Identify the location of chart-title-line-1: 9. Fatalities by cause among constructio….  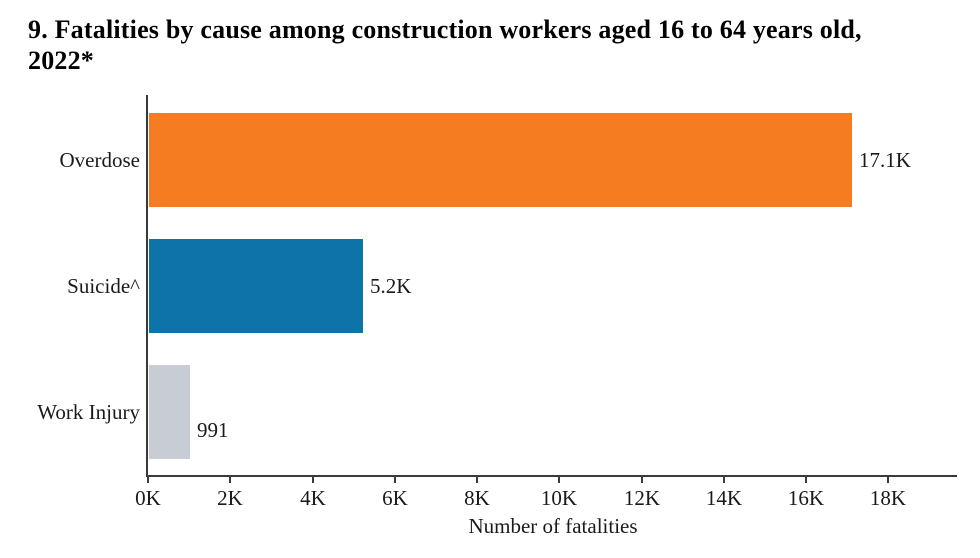
(445, 29).